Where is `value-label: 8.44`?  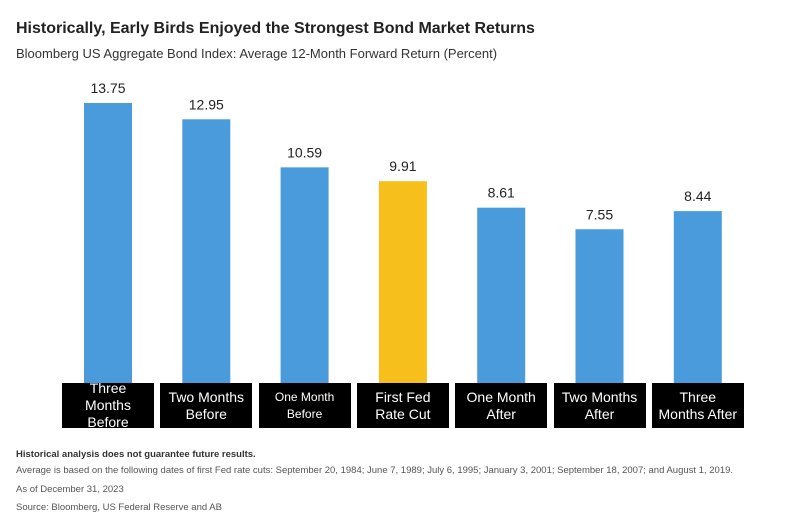 value-label: 8.44 is located at coordinates (697, 196).